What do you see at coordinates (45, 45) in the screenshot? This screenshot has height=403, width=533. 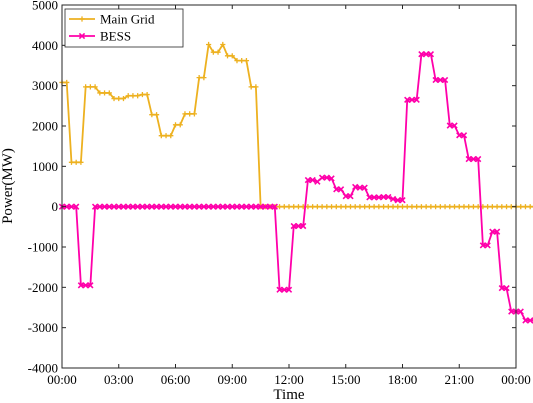 I see `y-tick-label: 4000` at bounding box center [45, 45].